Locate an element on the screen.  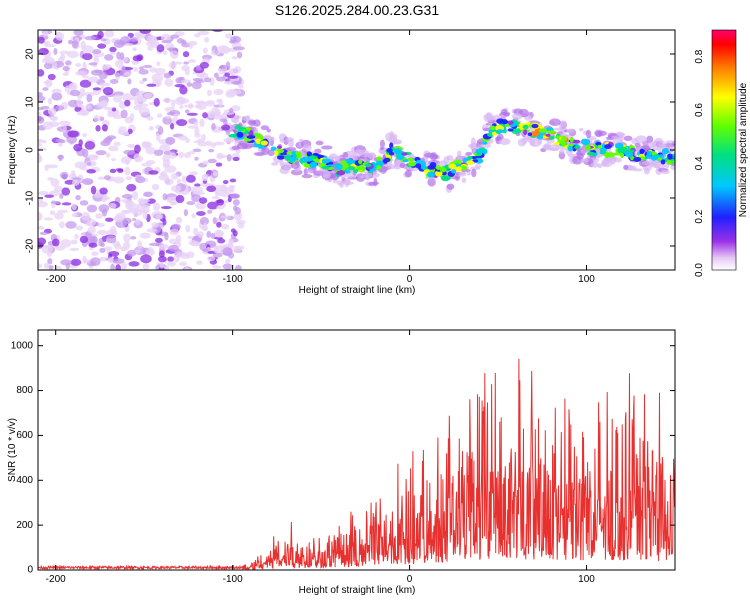
snr-xtick-label: -200 is located at coordinates (56, 579).